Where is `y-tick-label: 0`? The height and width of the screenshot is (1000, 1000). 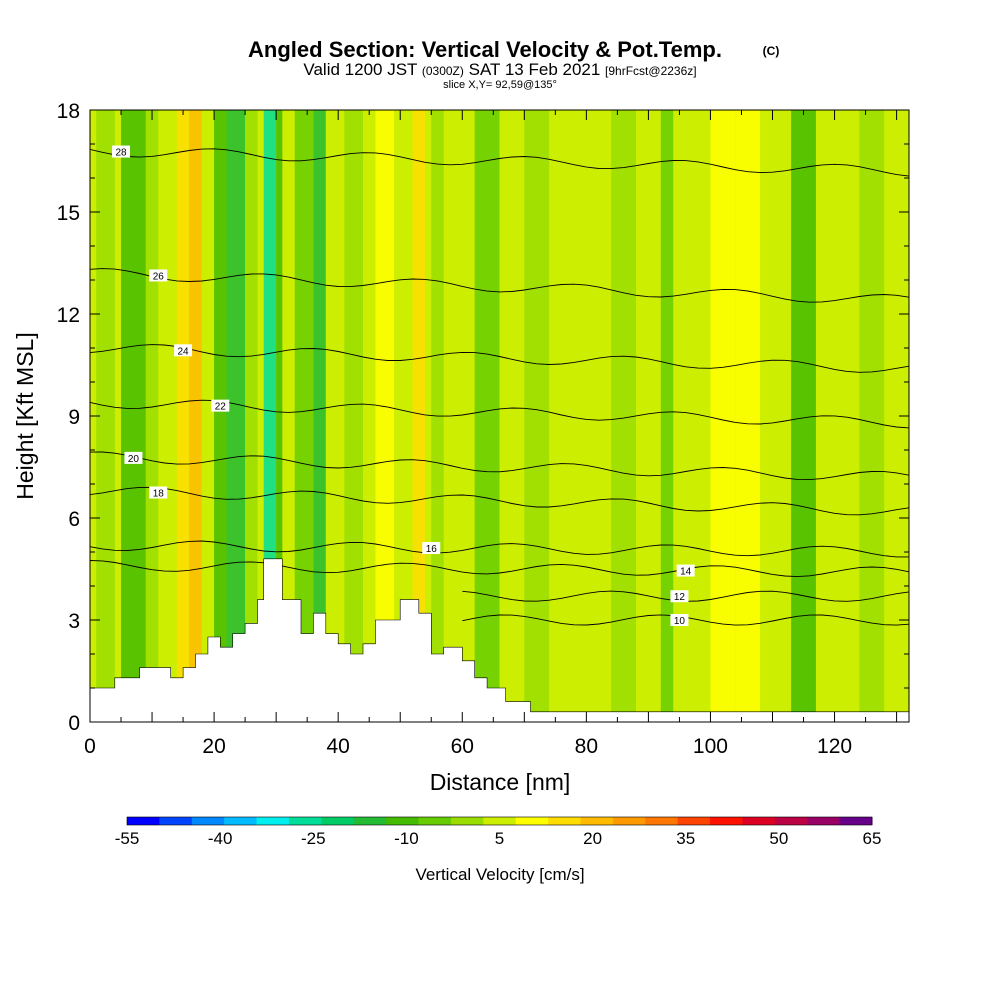 y-tick-label: 0 is located at coordinates (74, 723).